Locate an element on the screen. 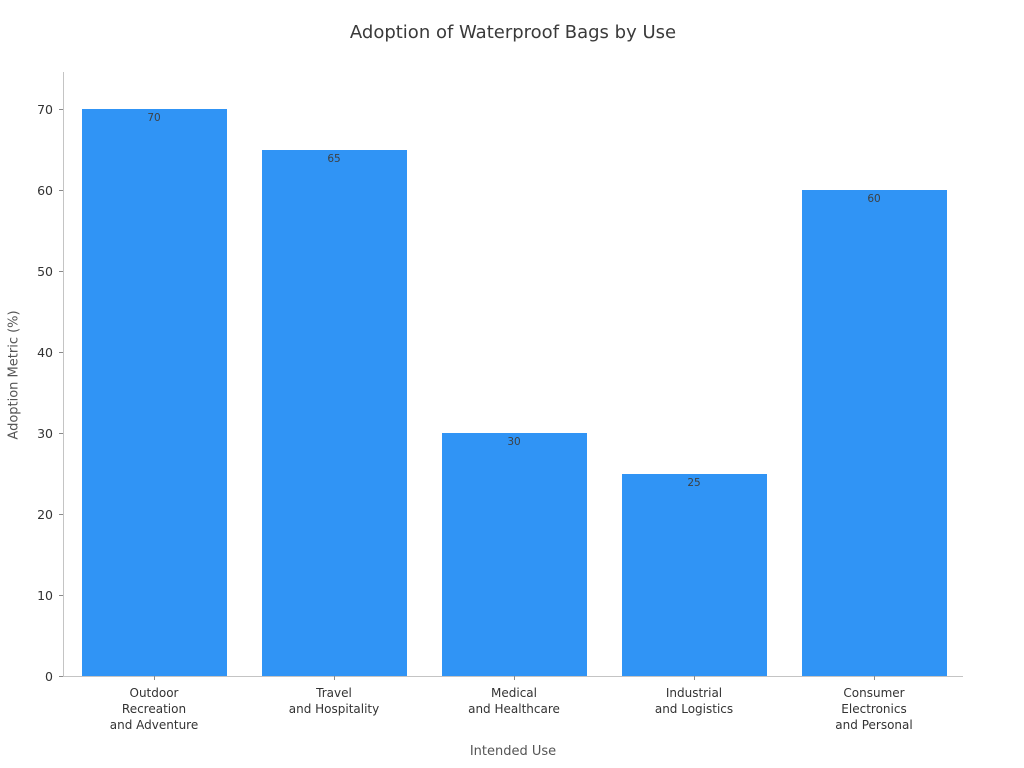  bar-value-label: 30 is located at coordinates (514, 442).